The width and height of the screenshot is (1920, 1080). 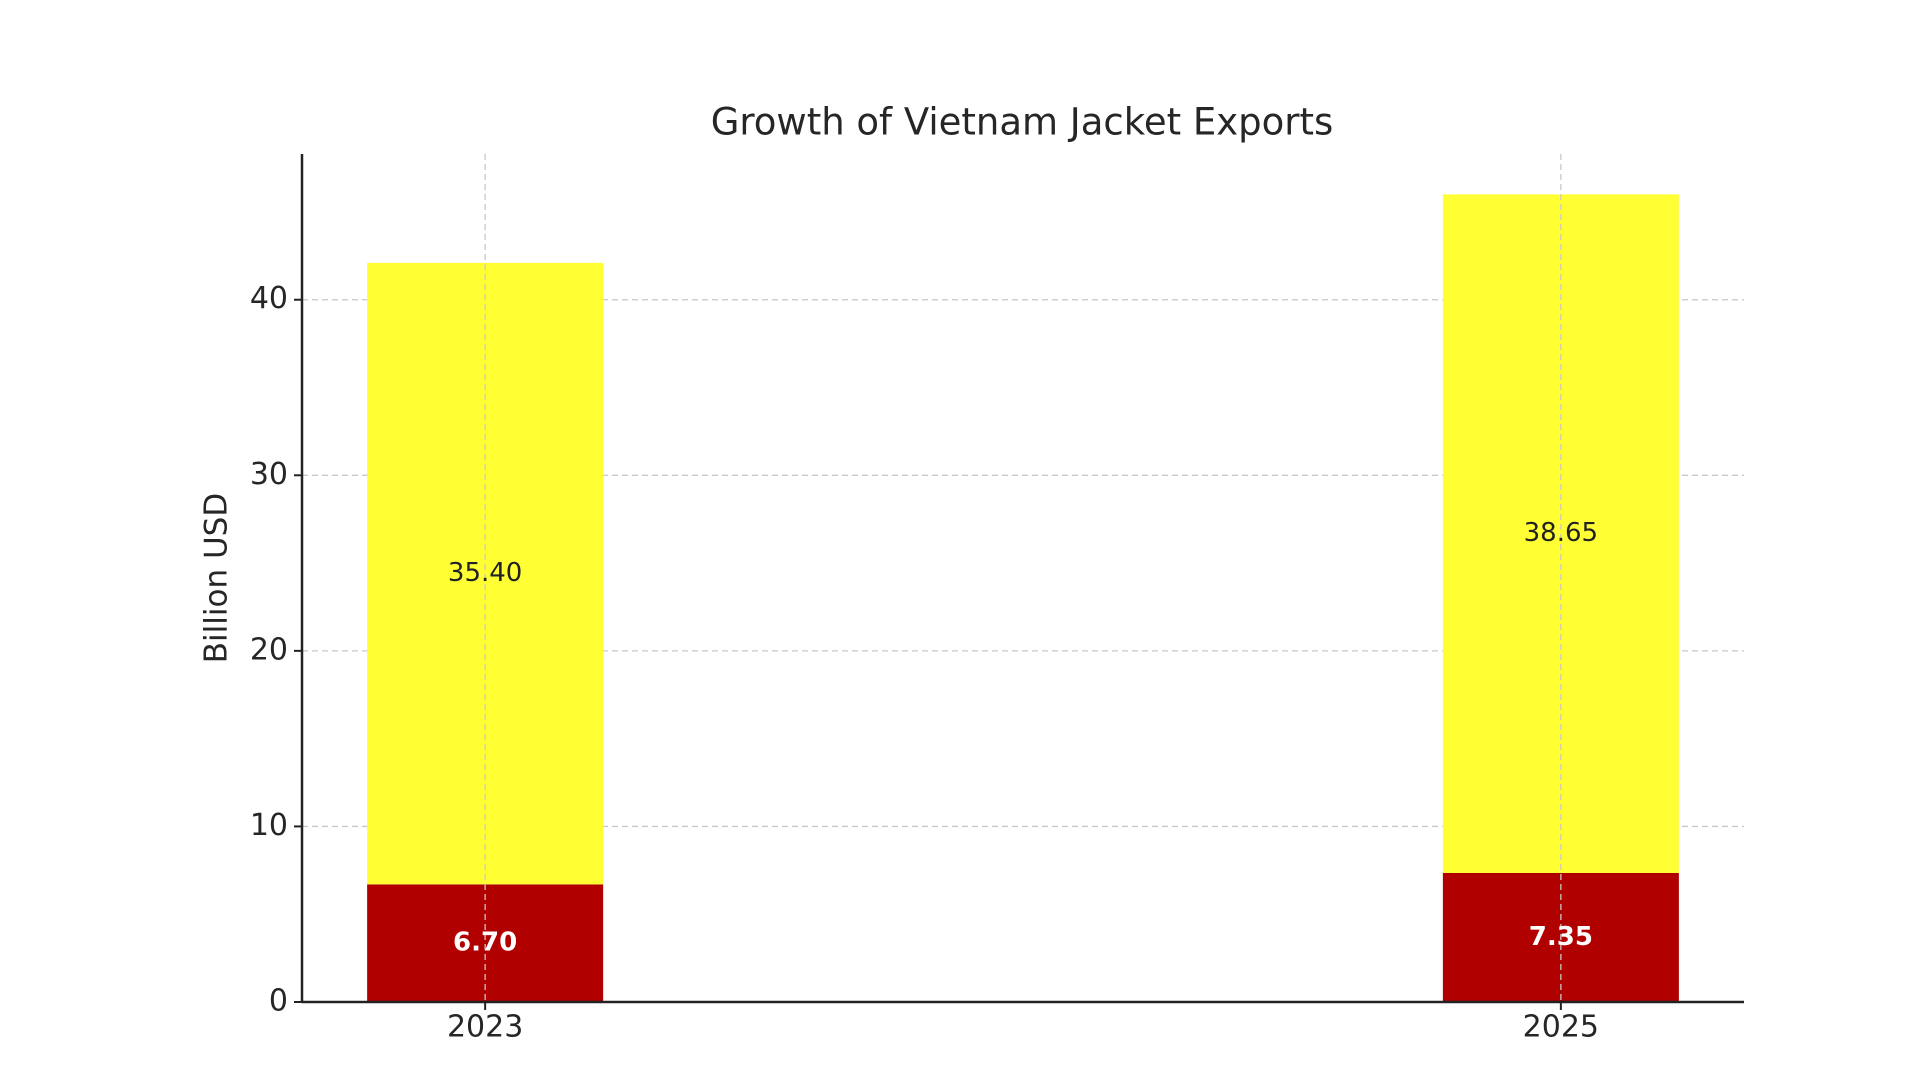 I want to click on chart-title: Growth of Vietnam Jacket Exports, so click(x=1022, y=122).